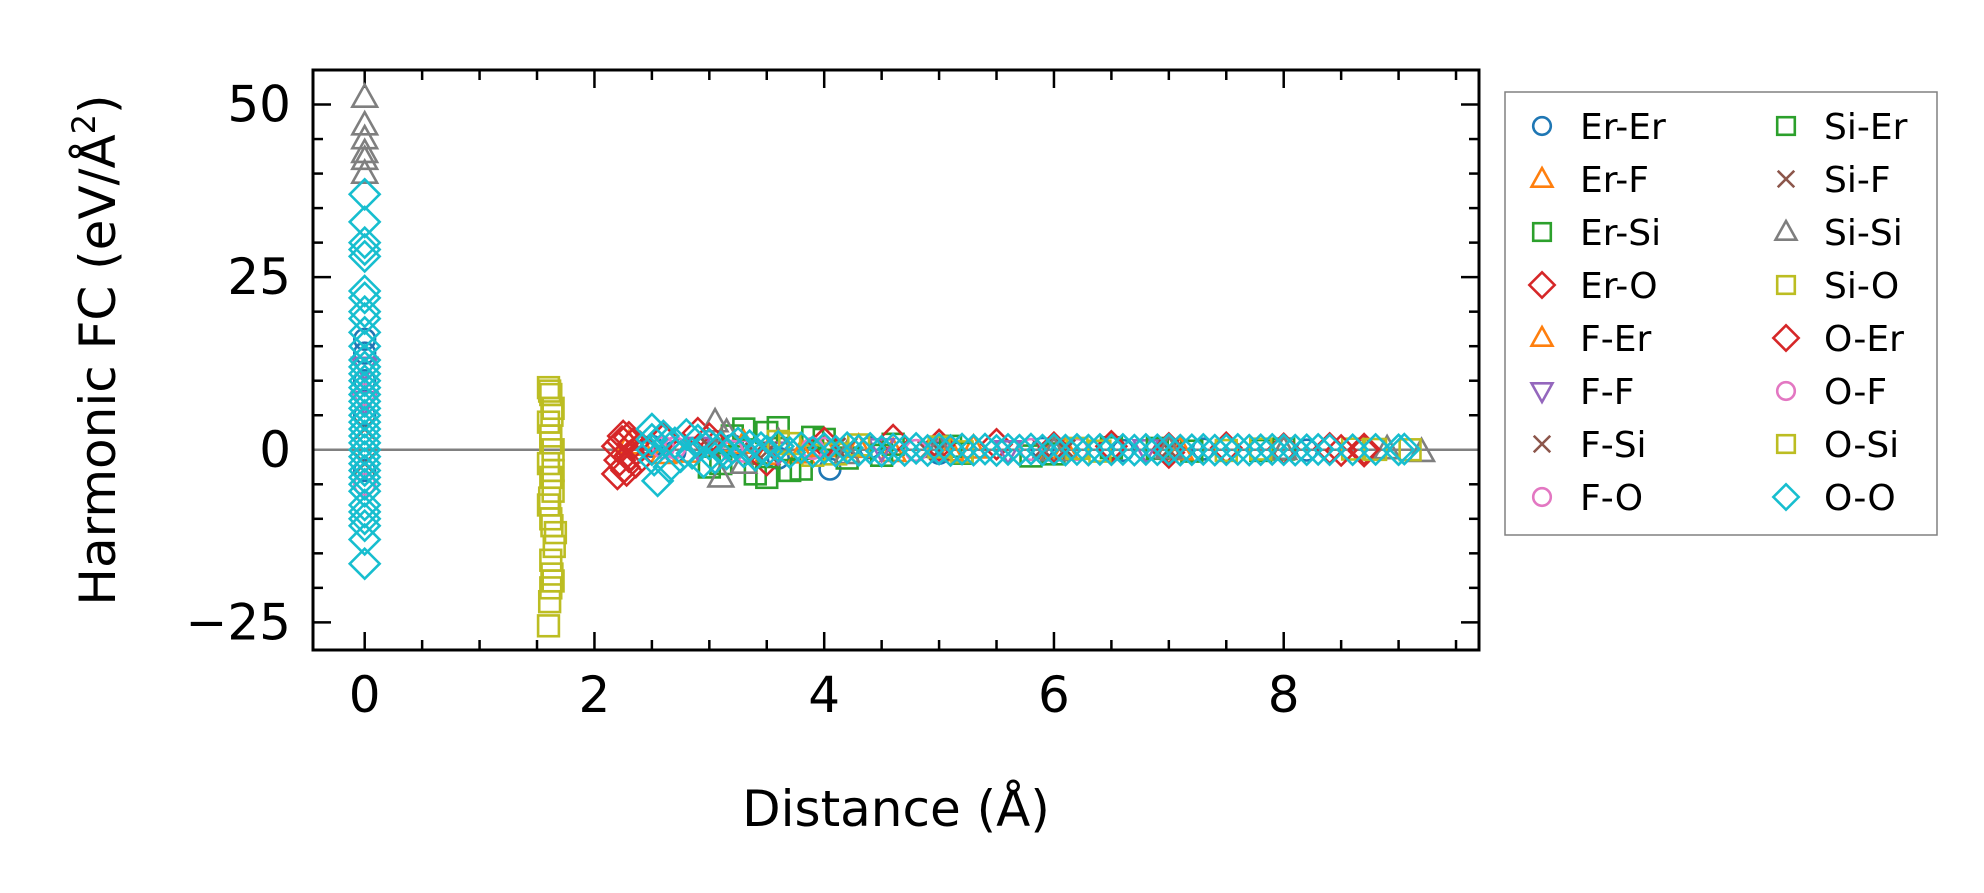  Describe the element at coordinates (1857, 180) in the screenshot. I see `legend-label: Si-F` at that location.